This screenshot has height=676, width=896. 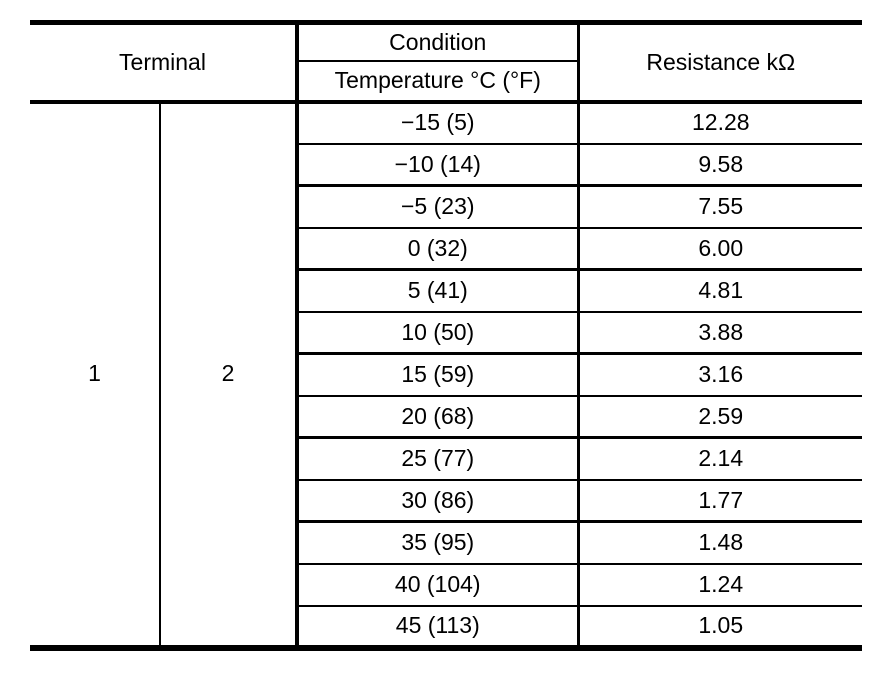 I want to click on temperature-cell: 5 (41), so click(x=438, y=291).